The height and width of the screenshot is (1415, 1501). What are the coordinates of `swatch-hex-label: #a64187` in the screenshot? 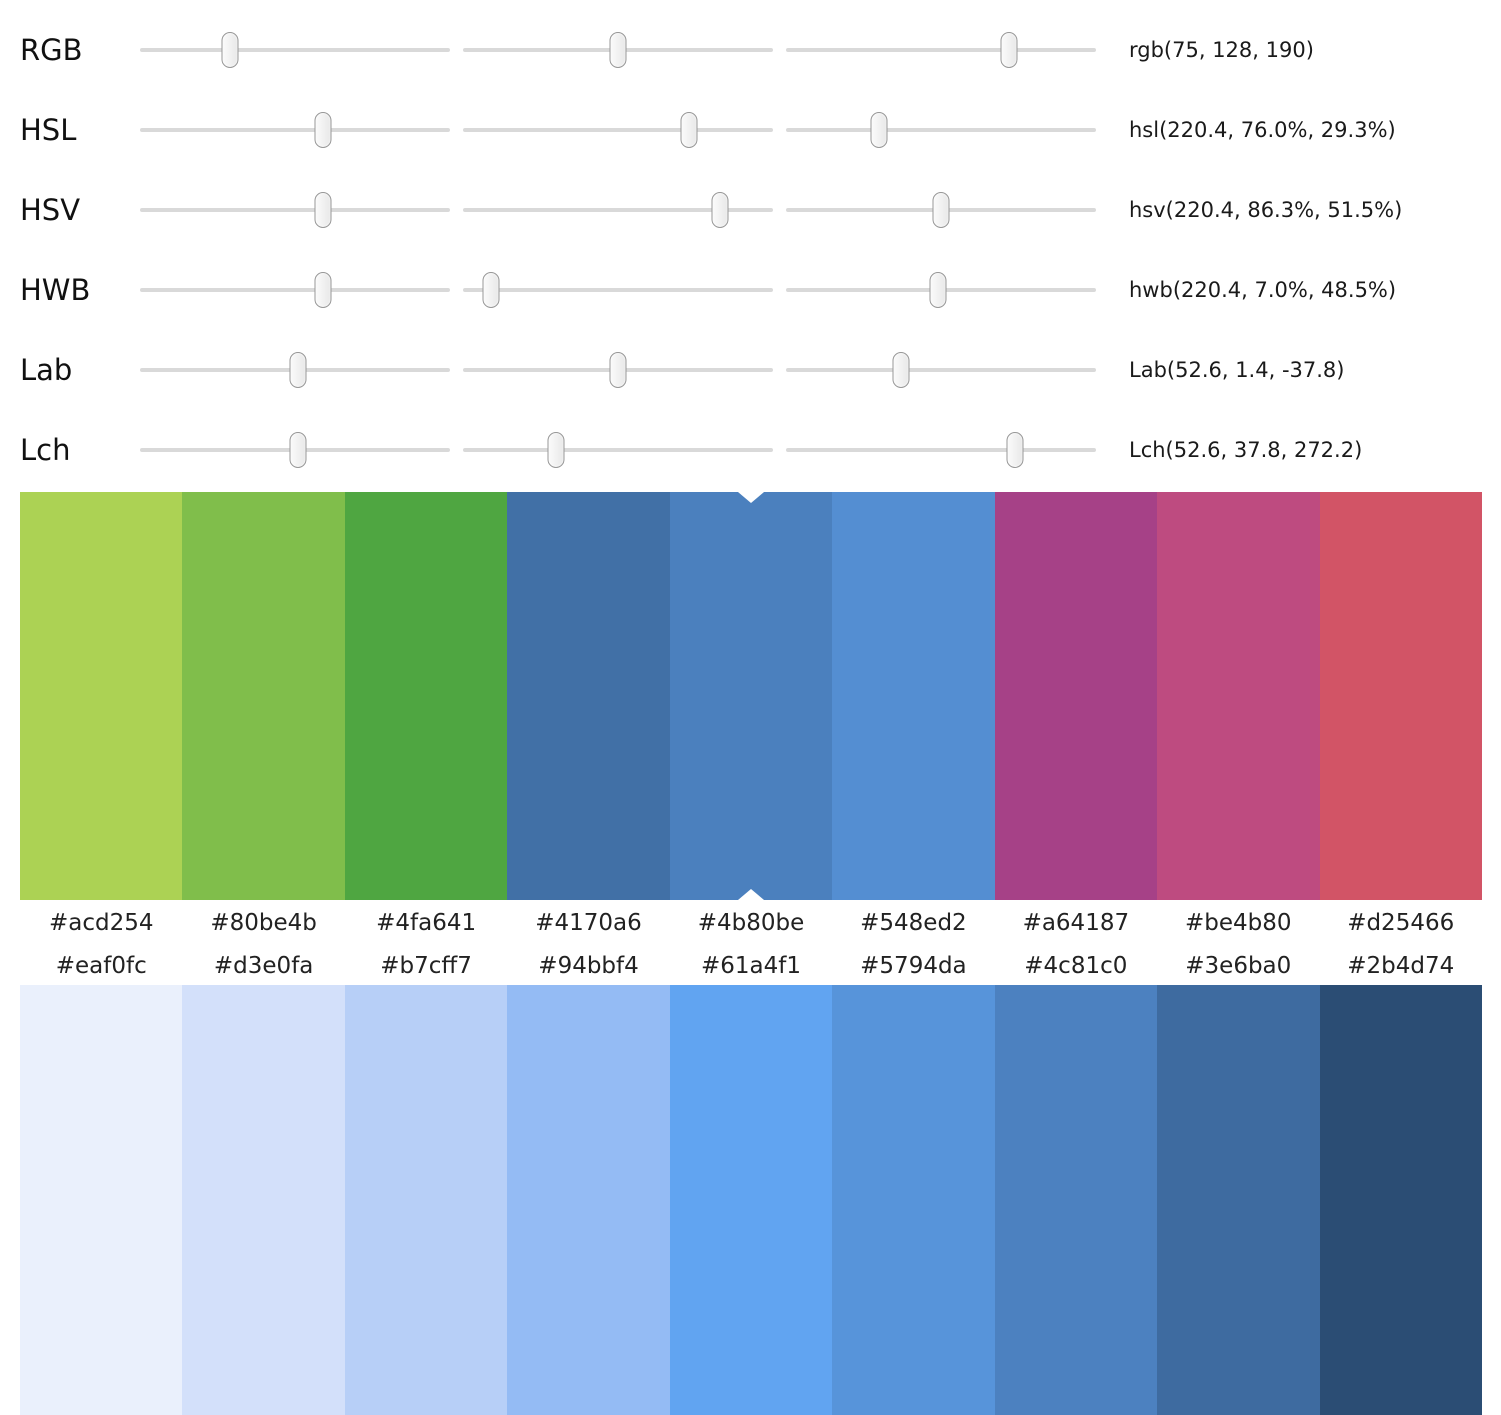 It's located at (1076, 923).